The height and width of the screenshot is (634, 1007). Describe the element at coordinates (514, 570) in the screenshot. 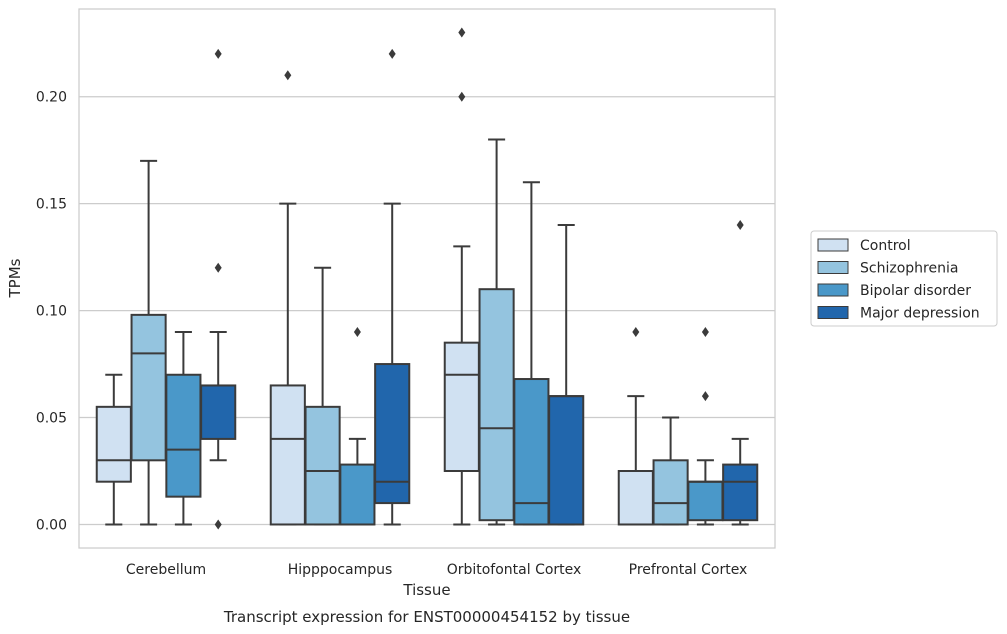

I see `x-tick-label: Orbitofontal Cortex` at that location.